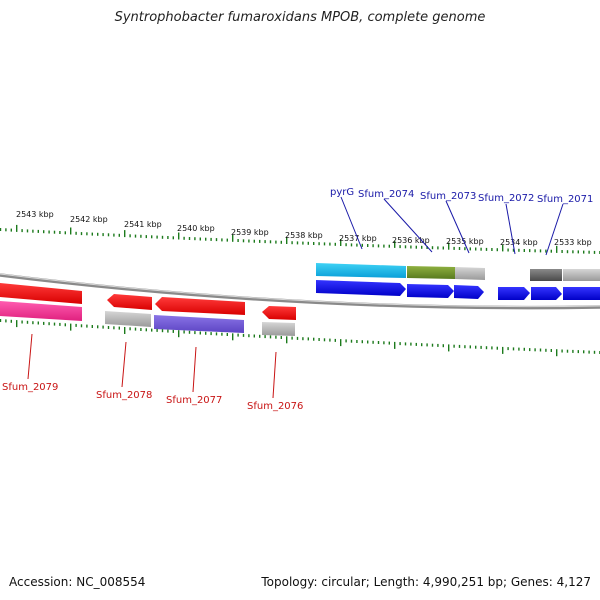 The width and height of the screenshot is (600, 600). I want to click on kbp-label: 2533 kbp, so click(573, 242).